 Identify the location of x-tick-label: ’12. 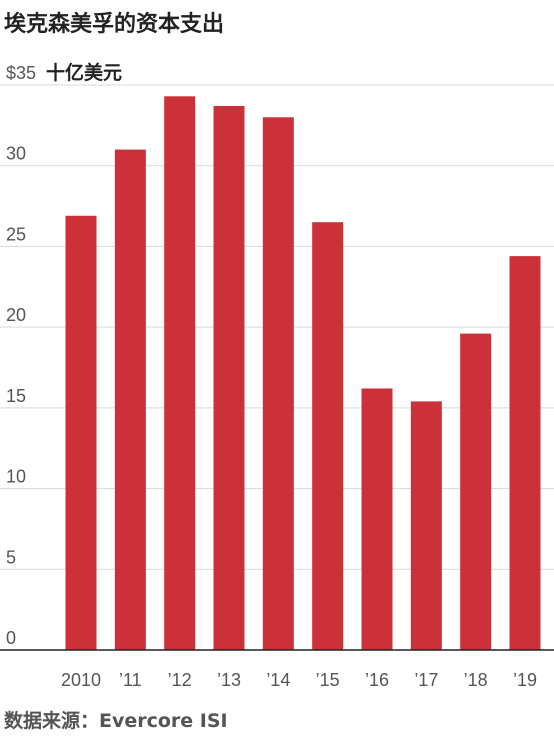
(180, 680).